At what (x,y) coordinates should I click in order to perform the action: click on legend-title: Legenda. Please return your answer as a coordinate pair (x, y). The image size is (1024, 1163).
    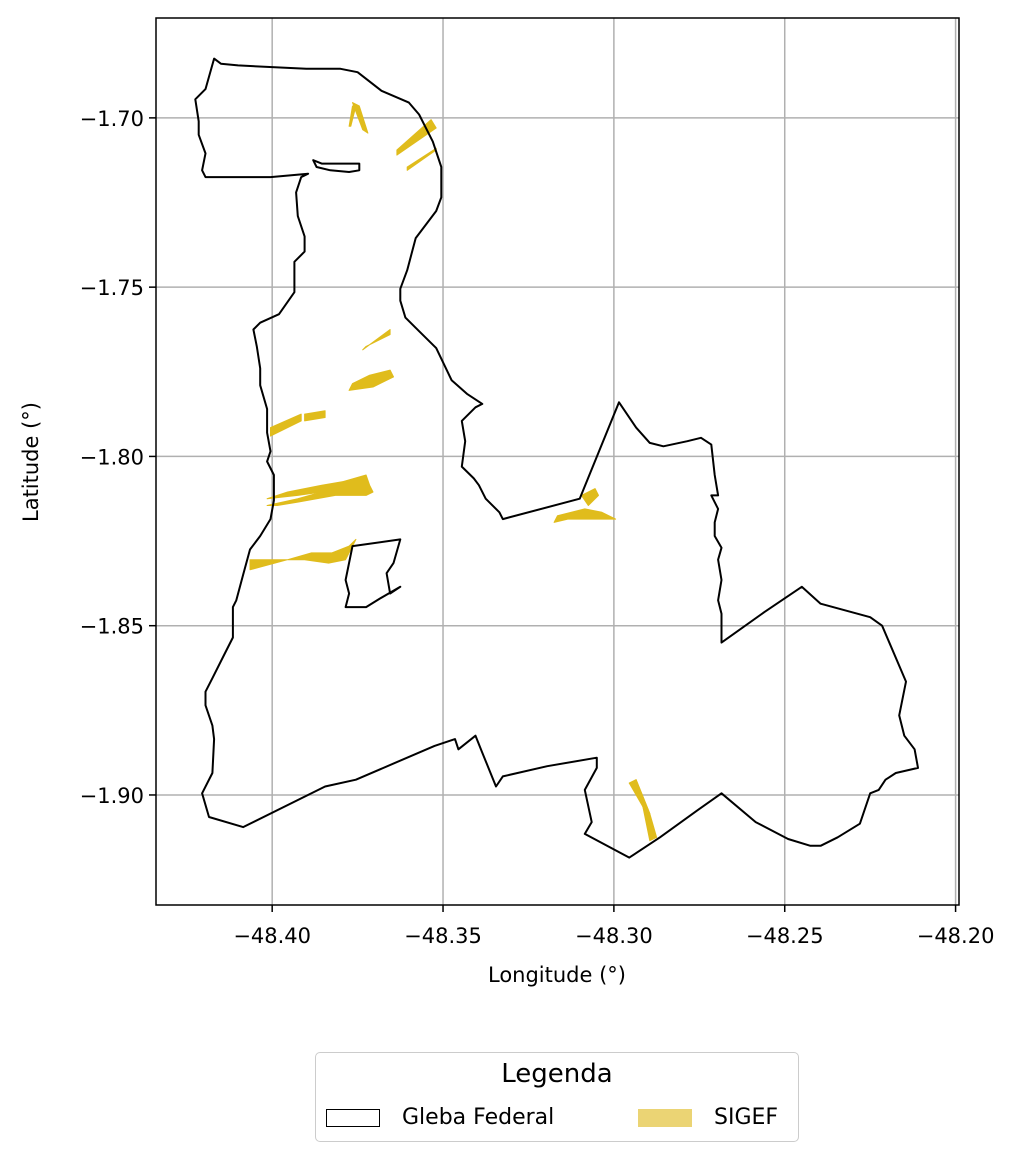
    Looking at the image, I should click on (557, 1074).